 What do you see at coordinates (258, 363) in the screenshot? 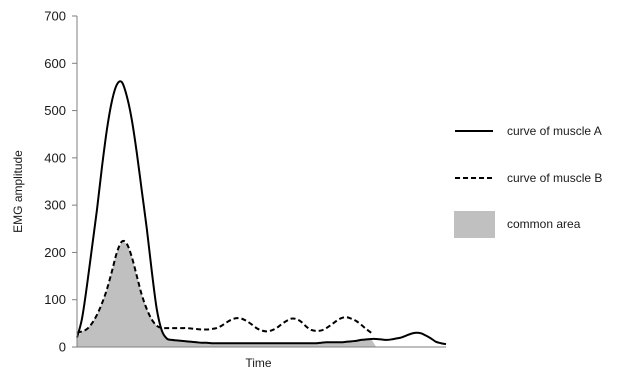
I see `x-axis-label: Time` at bounding box center [258, 363].